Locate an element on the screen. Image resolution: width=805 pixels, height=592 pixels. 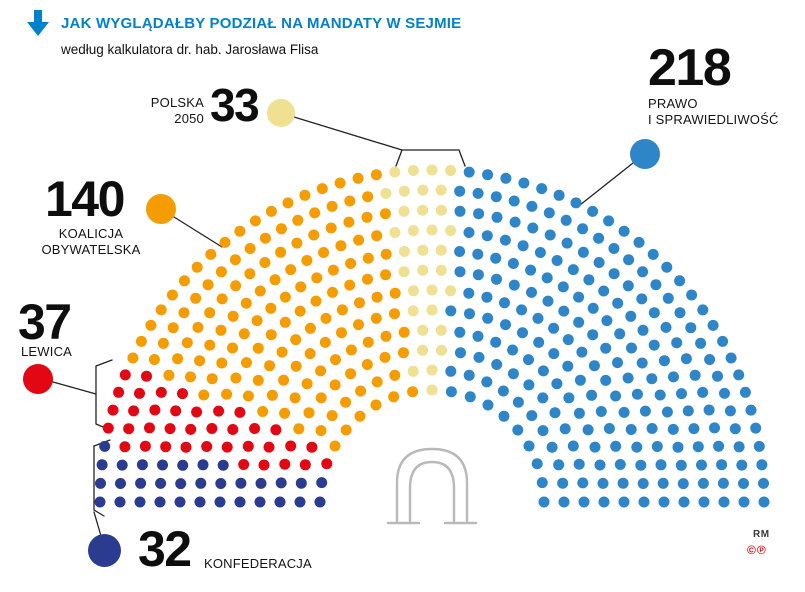
legend-value-konfederacja: 32 is located at coordinates (165, 549).